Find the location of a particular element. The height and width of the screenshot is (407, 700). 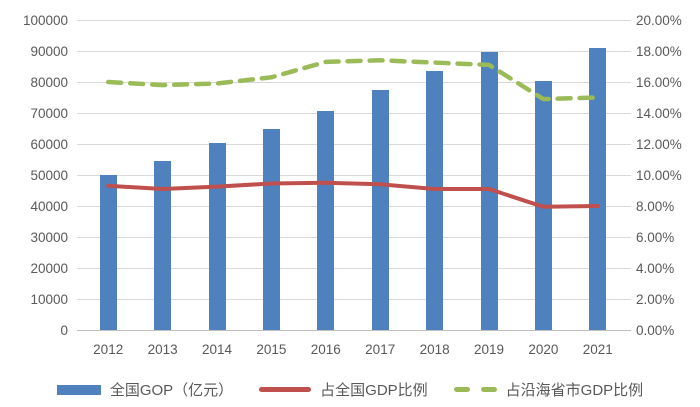

left-axis-tick-label: 20000 is located at coordinates (49, 268).